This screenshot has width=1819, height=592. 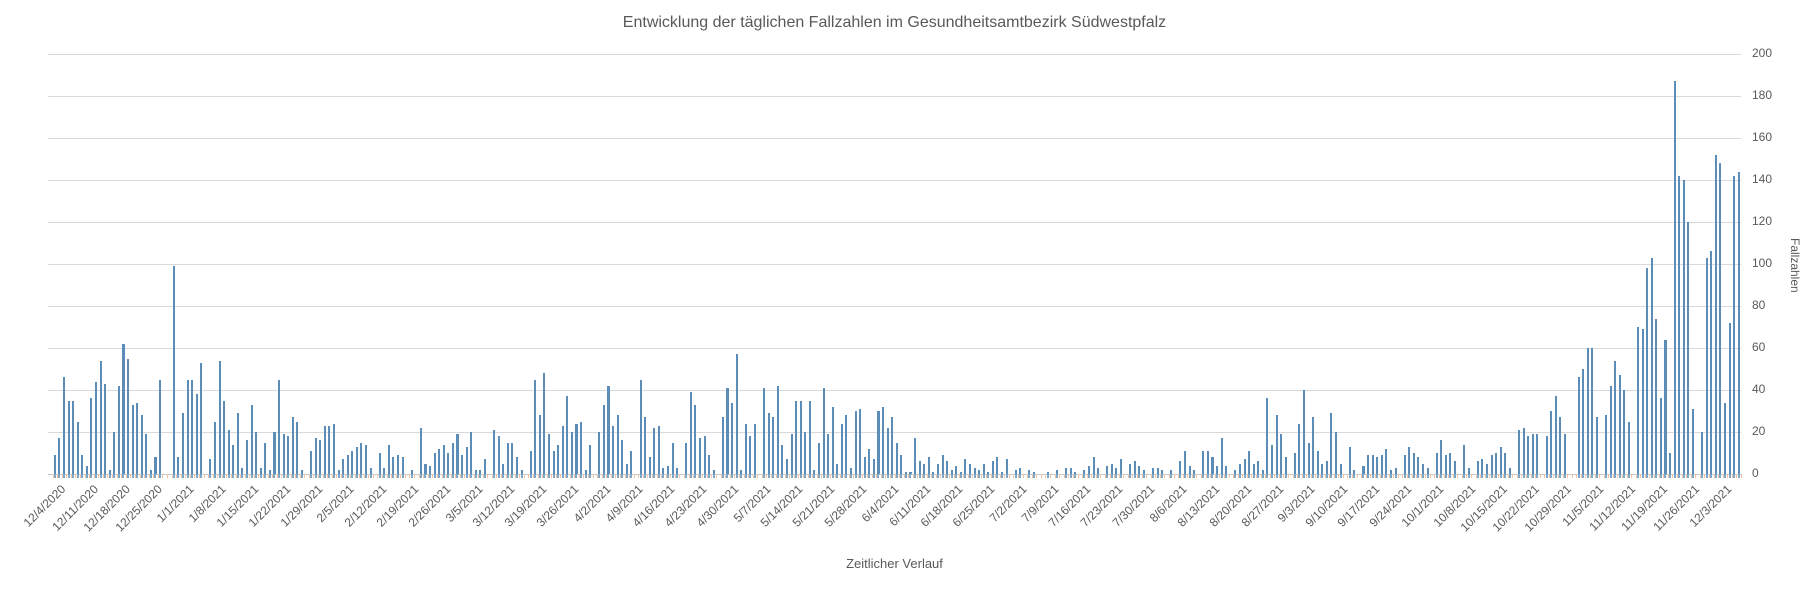 I want to click on y-tick-label: 140, so click(x=1762, y=179).